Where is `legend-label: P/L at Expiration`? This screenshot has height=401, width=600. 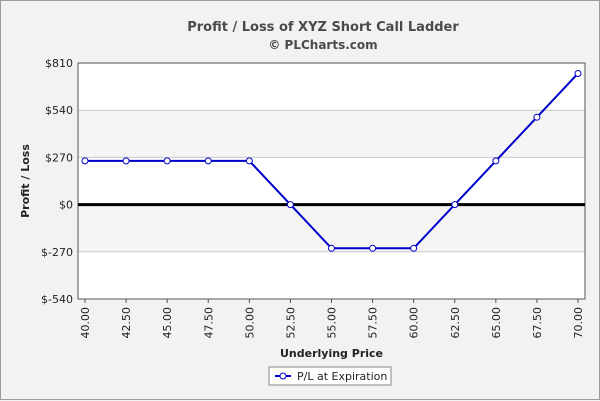
legend-label: P/L at Expiration is located at coordinates (342, 376).